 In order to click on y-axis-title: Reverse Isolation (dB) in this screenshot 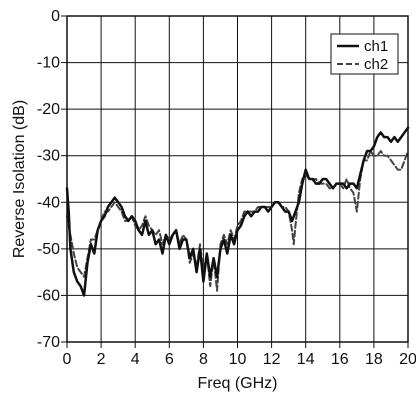, I will do `click(19, 179)`.